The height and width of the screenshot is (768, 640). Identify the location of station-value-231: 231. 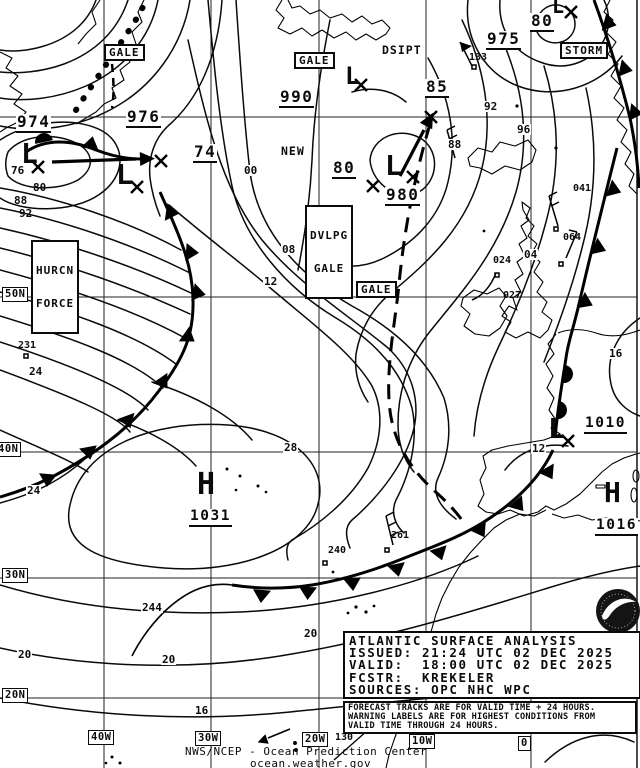
(27, 345).